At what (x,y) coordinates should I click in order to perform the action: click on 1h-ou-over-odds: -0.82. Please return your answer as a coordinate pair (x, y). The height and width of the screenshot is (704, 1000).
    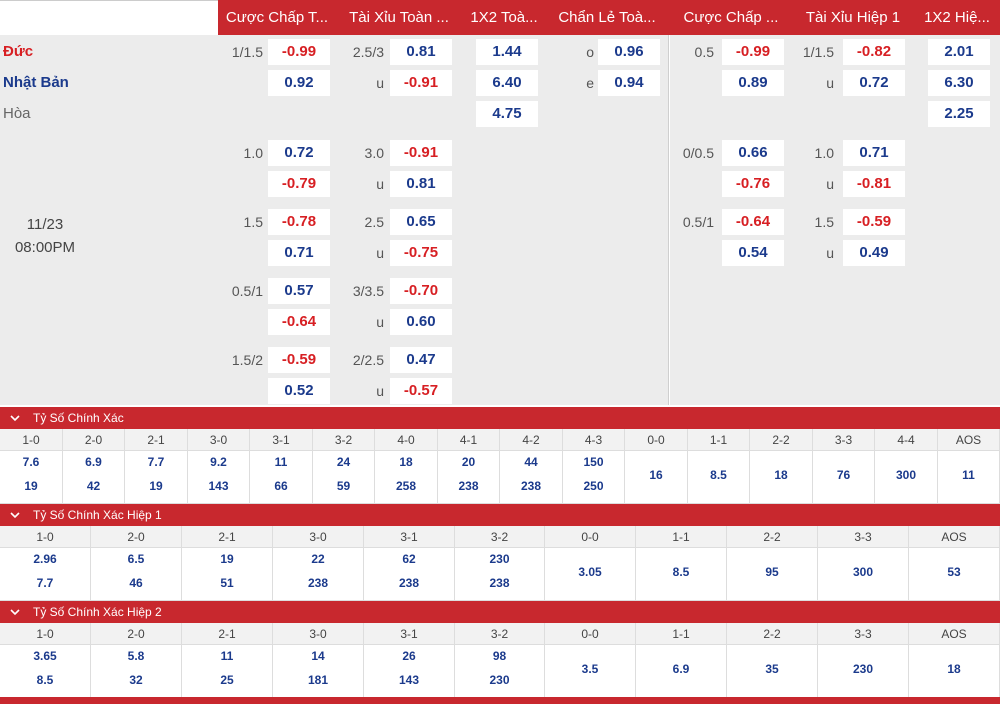
    Looking at the image, I should click on (874, 52).